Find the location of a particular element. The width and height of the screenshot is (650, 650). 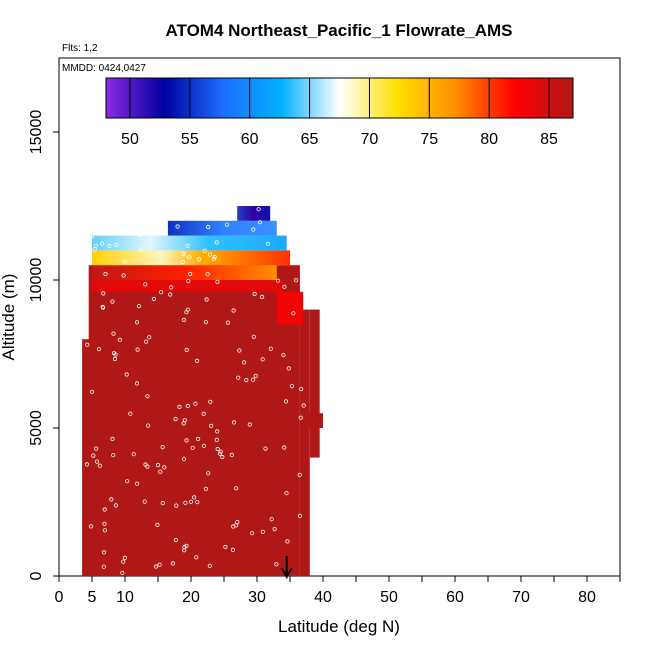

colorbar: 50 55 60 65 70 75 80 85 is located at coordinates (339, 112).